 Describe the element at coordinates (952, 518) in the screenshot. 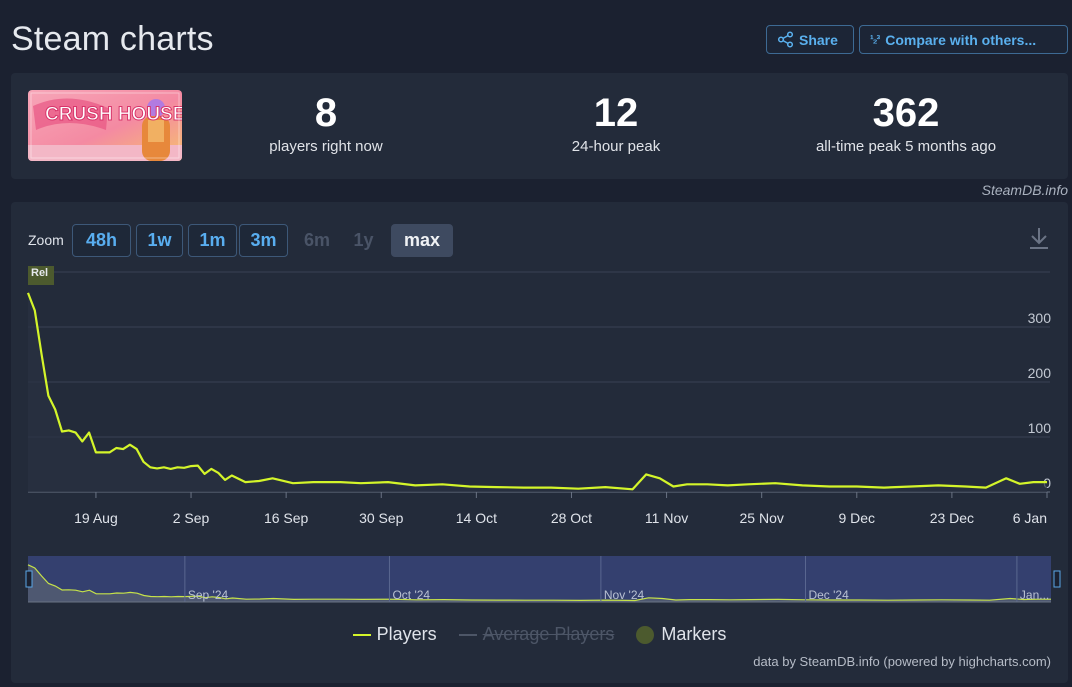

I see `x-tick-label: 23 Dec` at that location.